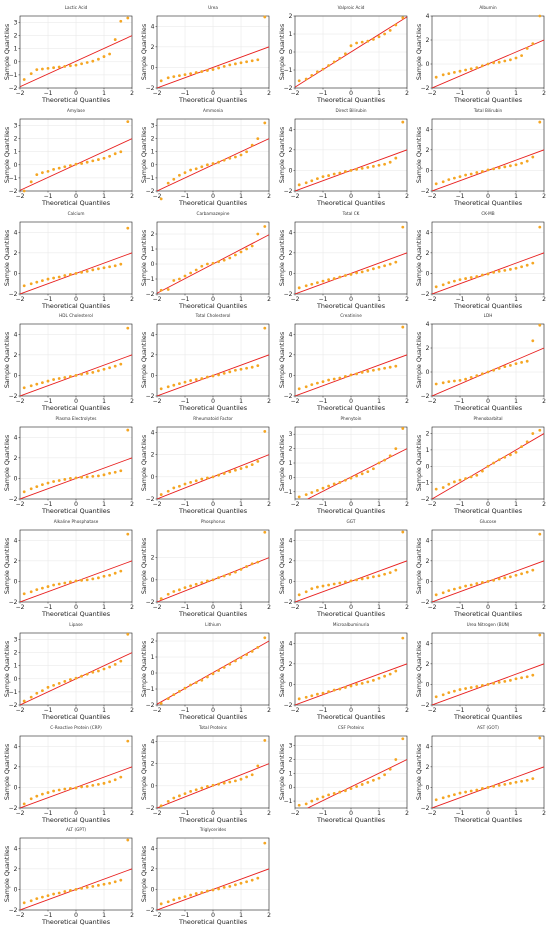 The height and width of the screenshot is (927, 550). Describe the element at coordinates (288, 70) in the screenshot. I see `y-tick-label: −1` at that location.